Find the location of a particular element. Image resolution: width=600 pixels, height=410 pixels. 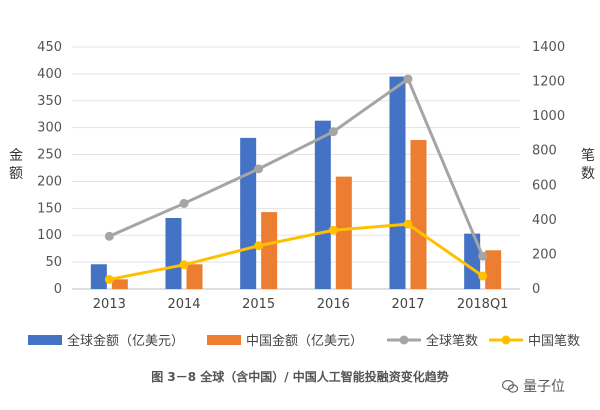

legend-item: 中国笔数 is located at coordinates (534, 341).